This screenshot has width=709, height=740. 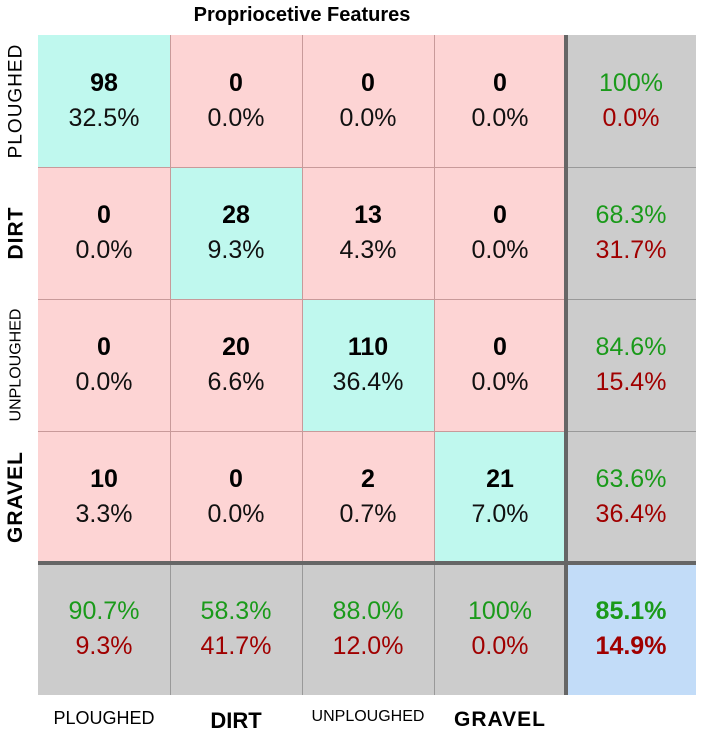 What do you see at coordinates (368, 382) in the screenshot?
I see `cell-percent: 36.4%` at bounding box center [368, 382].